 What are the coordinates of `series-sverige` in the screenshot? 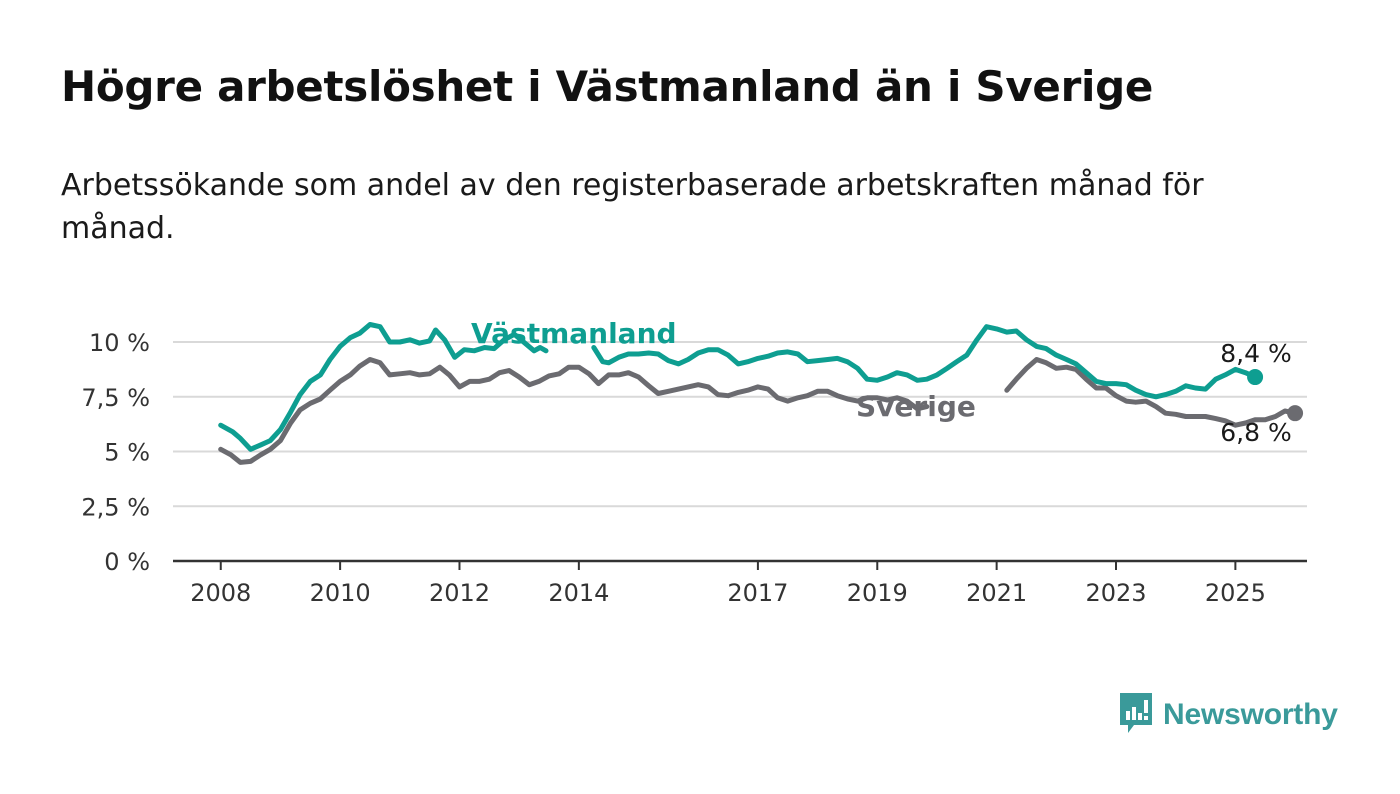 It's located at (761, 411).